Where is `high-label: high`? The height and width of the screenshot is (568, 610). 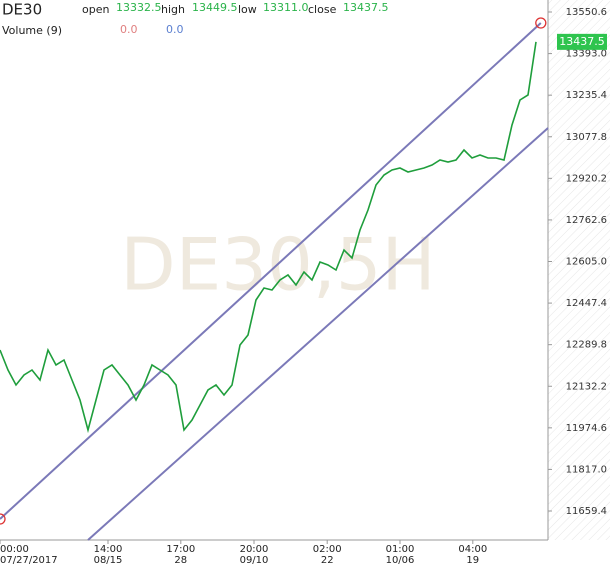
high-label: high is located at coordinates (173, 9).